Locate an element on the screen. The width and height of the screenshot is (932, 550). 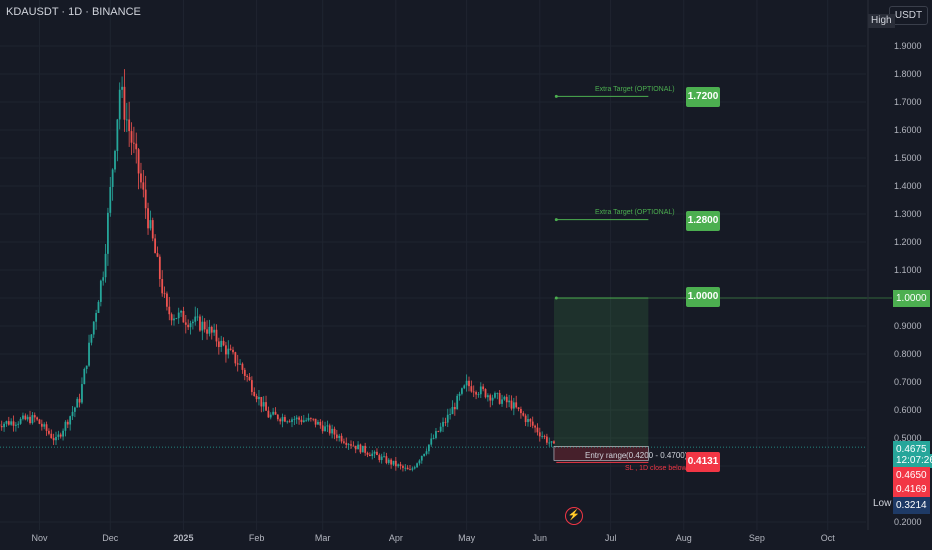
time-tick-label: Sep is located at coordinates (757, 538).